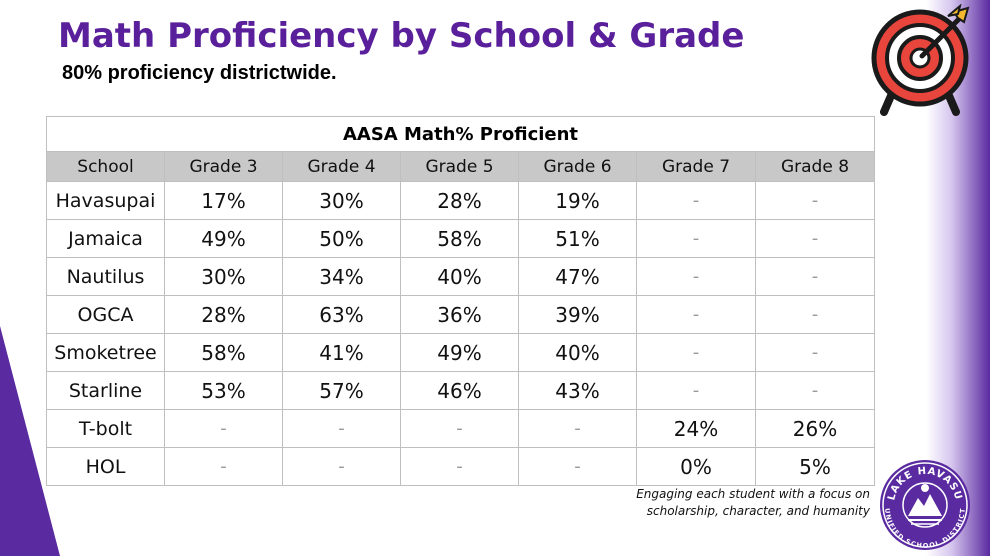 Image resolution: width=990 pixels, height=556 pixels. I want to click on school-name-cell: Nautilus, so click(105, 276).